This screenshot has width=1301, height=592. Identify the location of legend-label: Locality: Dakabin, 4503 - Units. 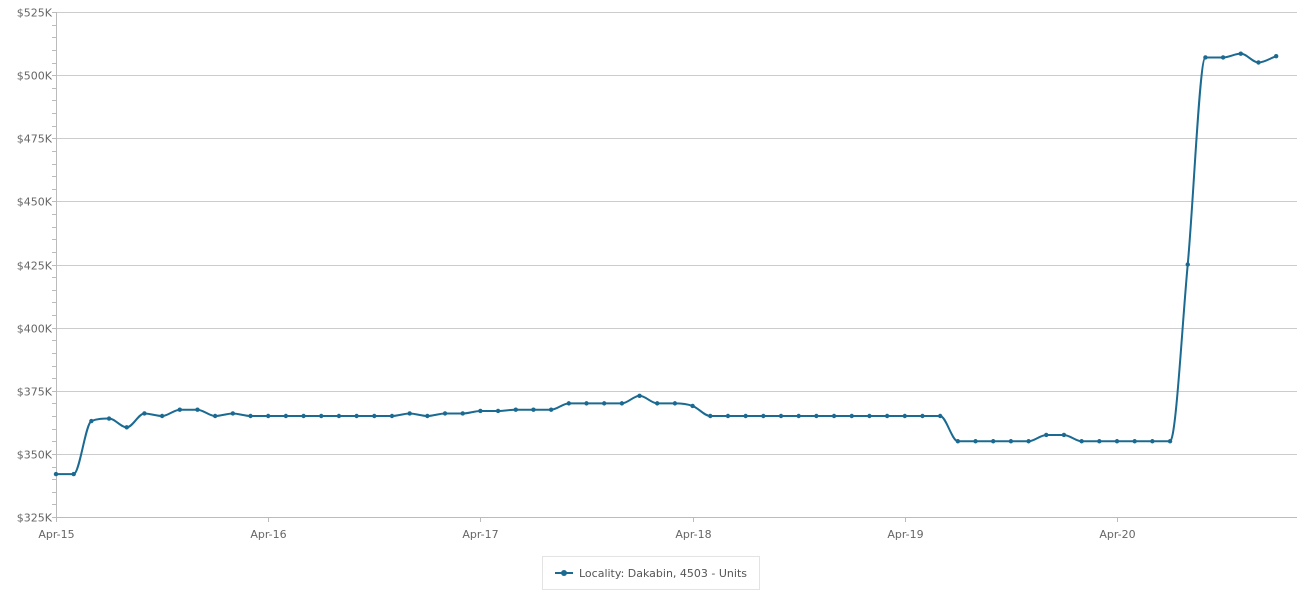
(662, 573).